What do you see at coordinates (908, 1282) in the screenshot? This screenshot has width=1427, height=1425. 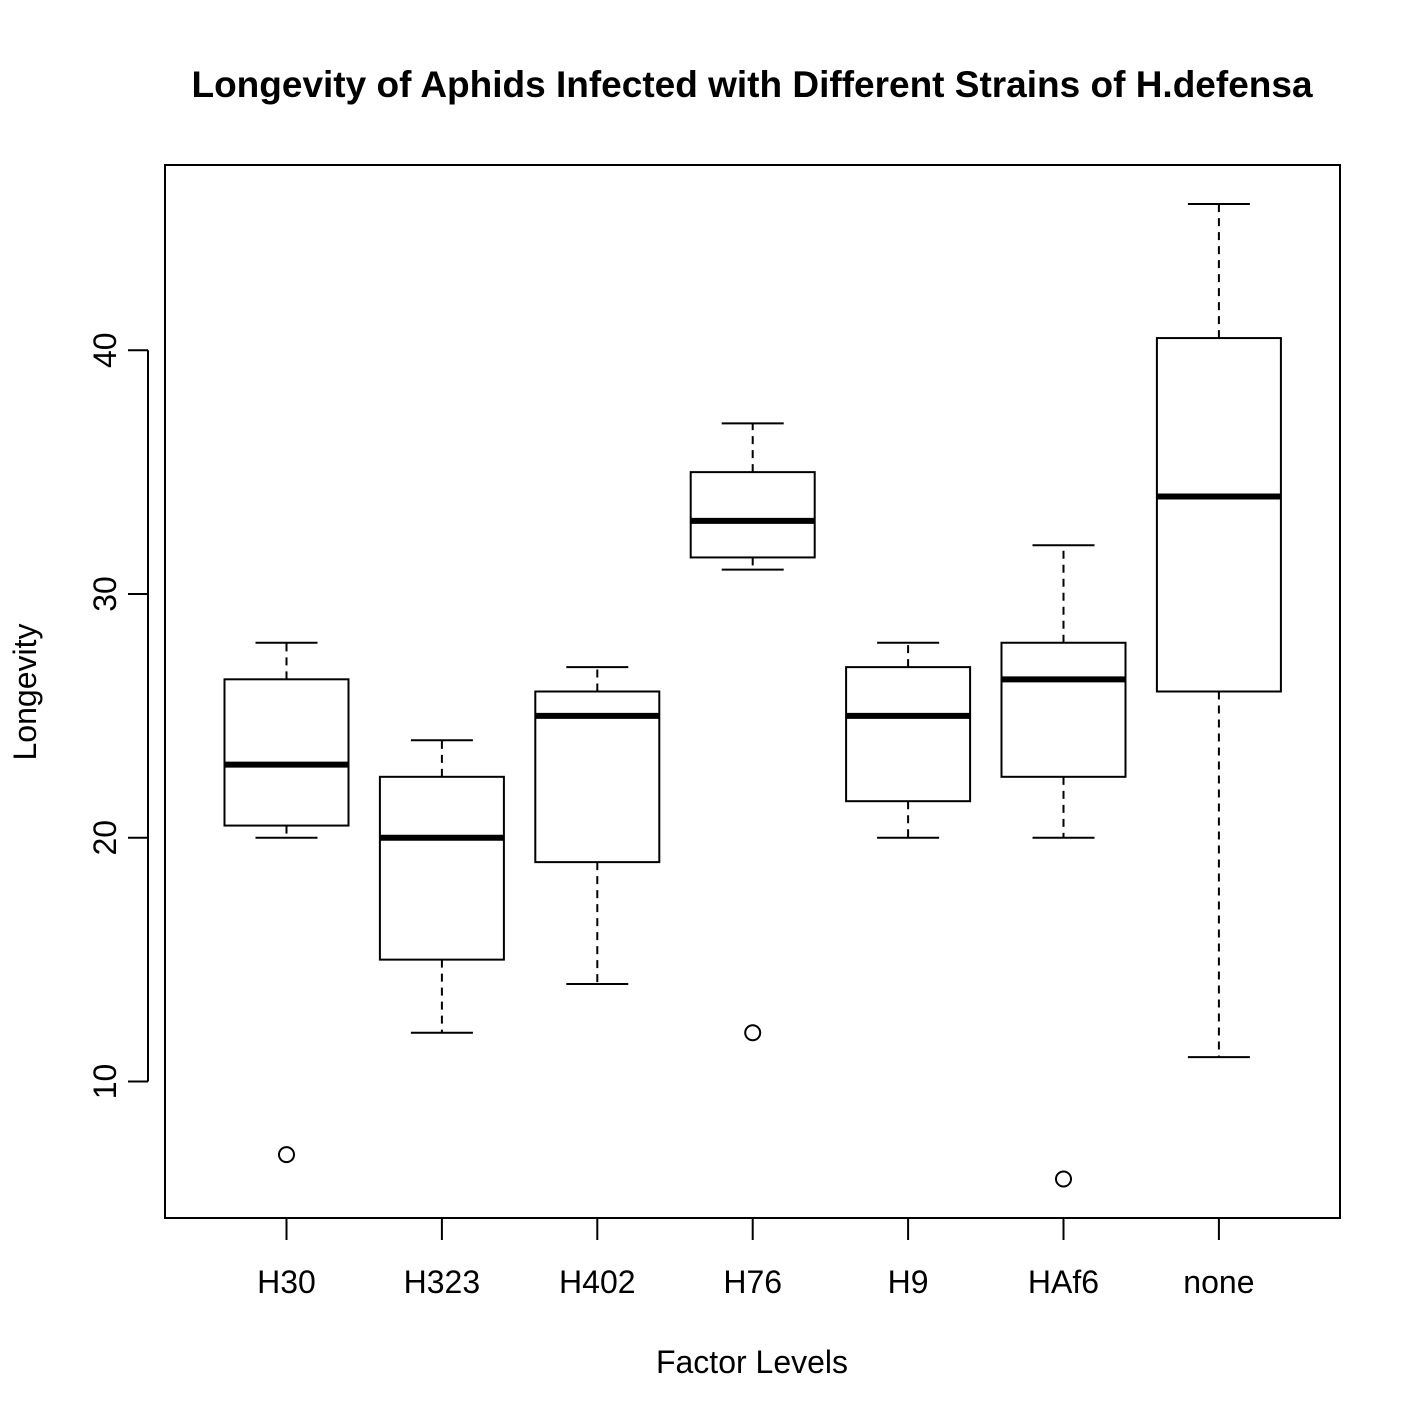 I see `x-tick-label: H9` at bounding box center [908, 1282].